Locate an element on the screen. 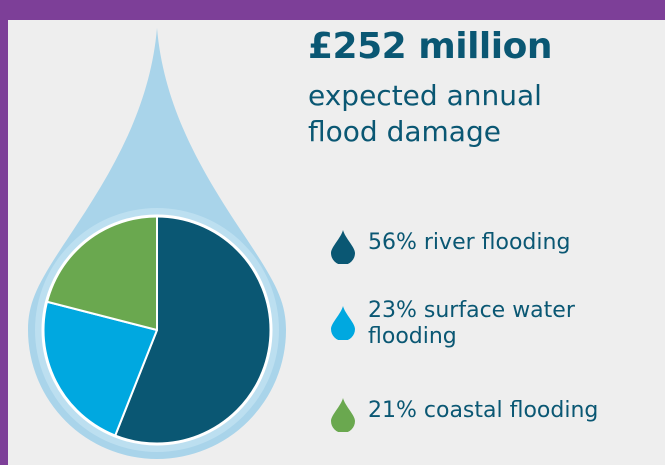 This screenshot has height=465, width=665. headline-line-2: flood damage is located at coordinates (404, 131).